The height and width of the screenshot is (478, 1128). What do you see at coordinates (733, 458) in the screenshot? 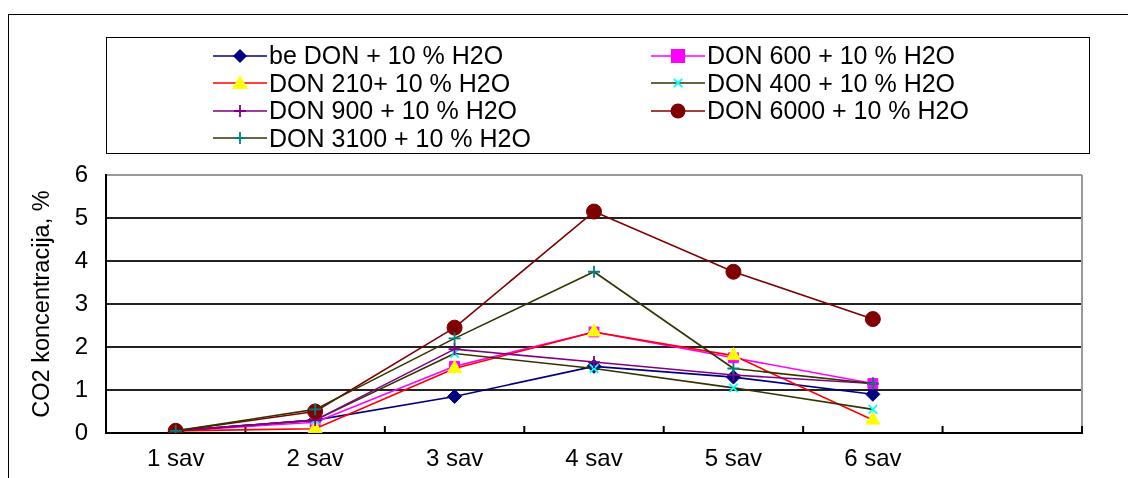
I see `x-tick-label: 5 sav` at bounding box center [733, 458].